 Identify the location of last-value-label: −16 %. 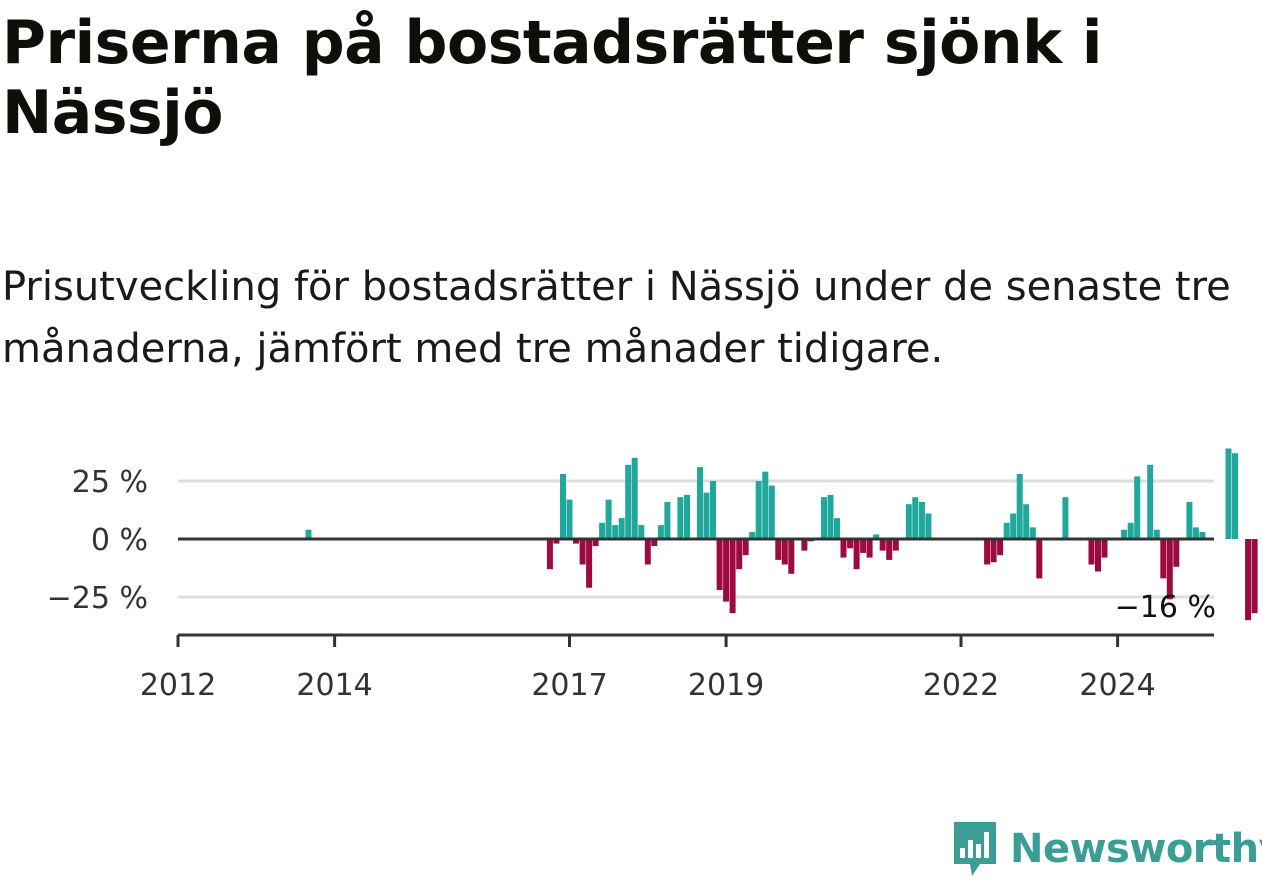
(1165, 607).